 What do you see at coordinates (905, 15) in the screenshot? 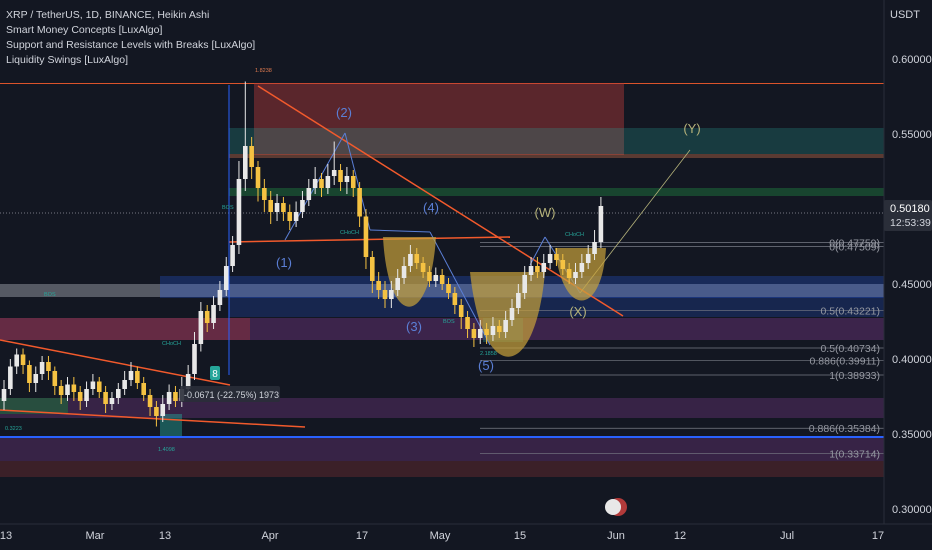
I see `currency-label: USDT` at bounding box center [905, 15].